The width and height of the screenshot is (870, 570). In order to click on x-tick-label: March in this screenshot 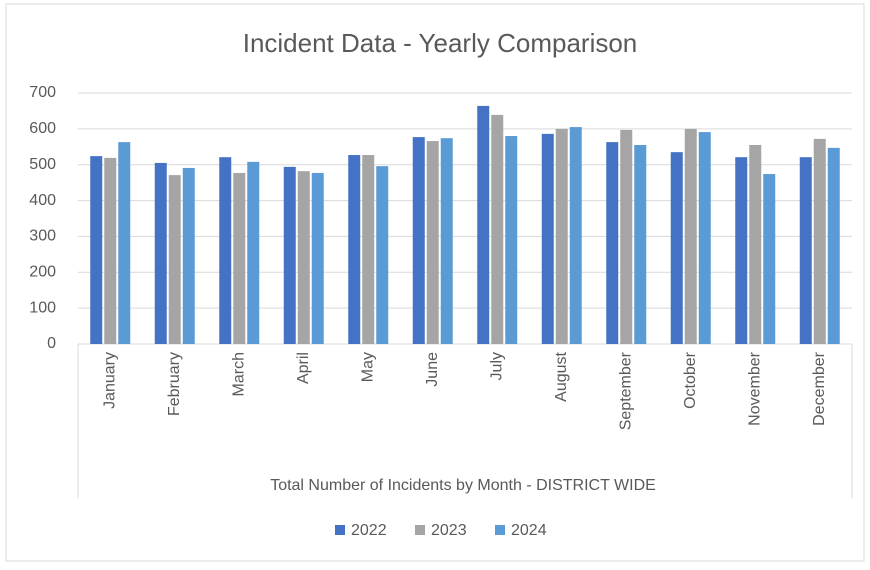, I will do `click(238, 374)`.